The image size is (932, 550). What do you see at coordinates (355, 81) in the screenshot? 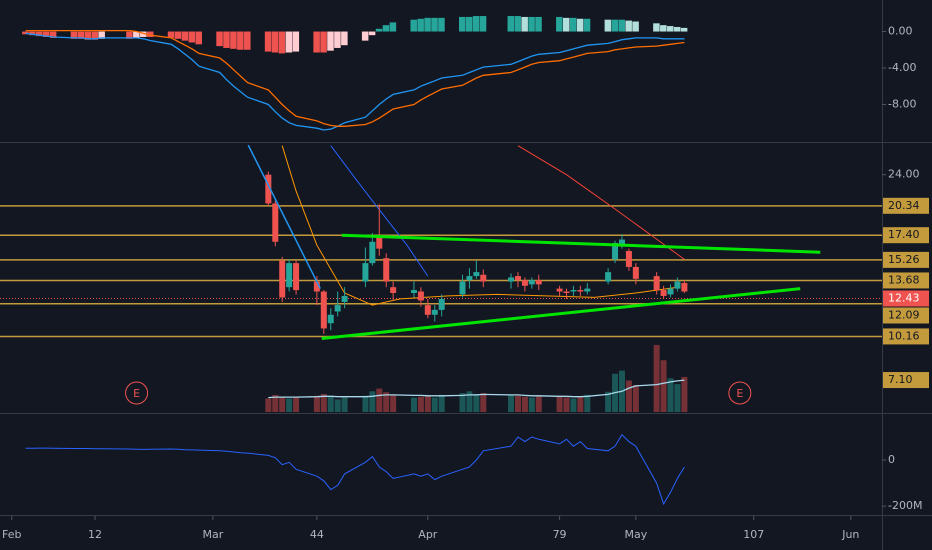
I see `macd-line` at bounding box center [355, 81].